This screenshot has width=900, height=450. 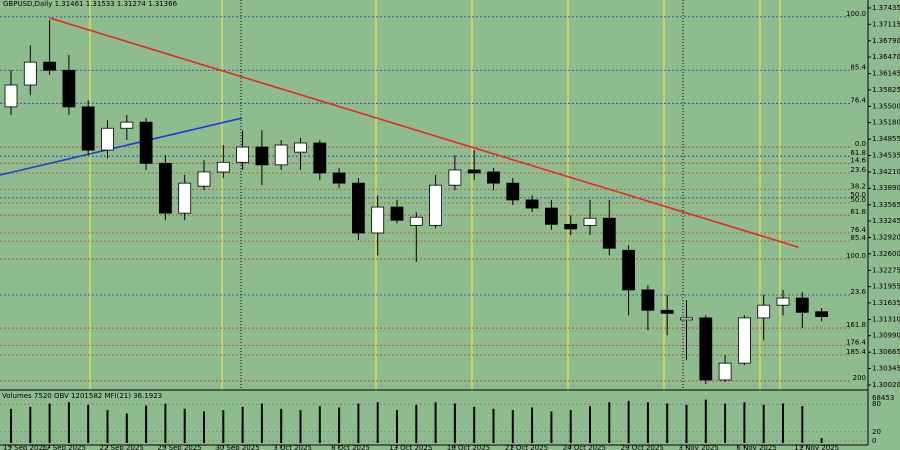 I want to click on level-label: 185.4, so click(x=856, y=352).